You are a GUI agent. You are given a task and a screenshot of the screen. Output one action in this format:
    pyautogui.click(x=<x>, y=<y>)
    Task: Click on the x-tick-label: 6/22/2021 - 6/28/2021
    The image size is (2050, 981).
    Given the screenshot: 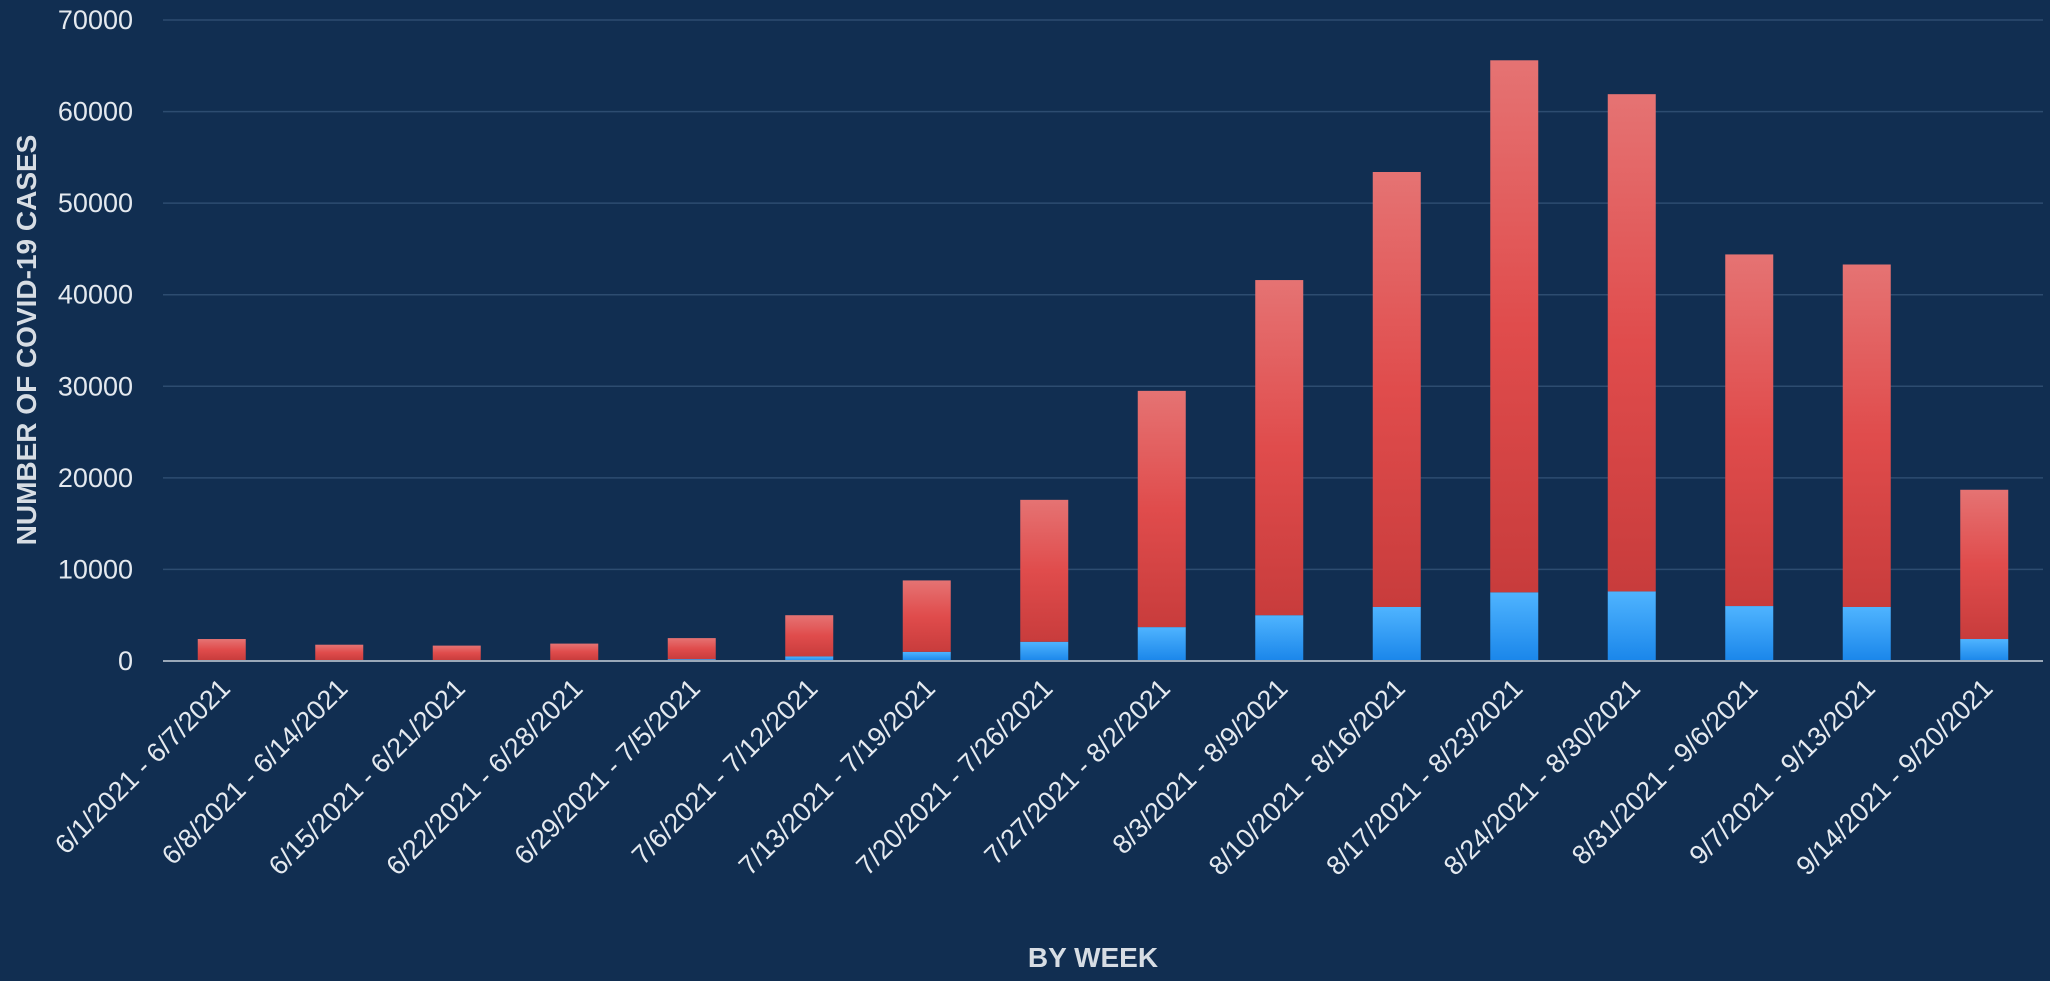 What is the action you would take?
    pyautogui.click(x=484, y=777)
    